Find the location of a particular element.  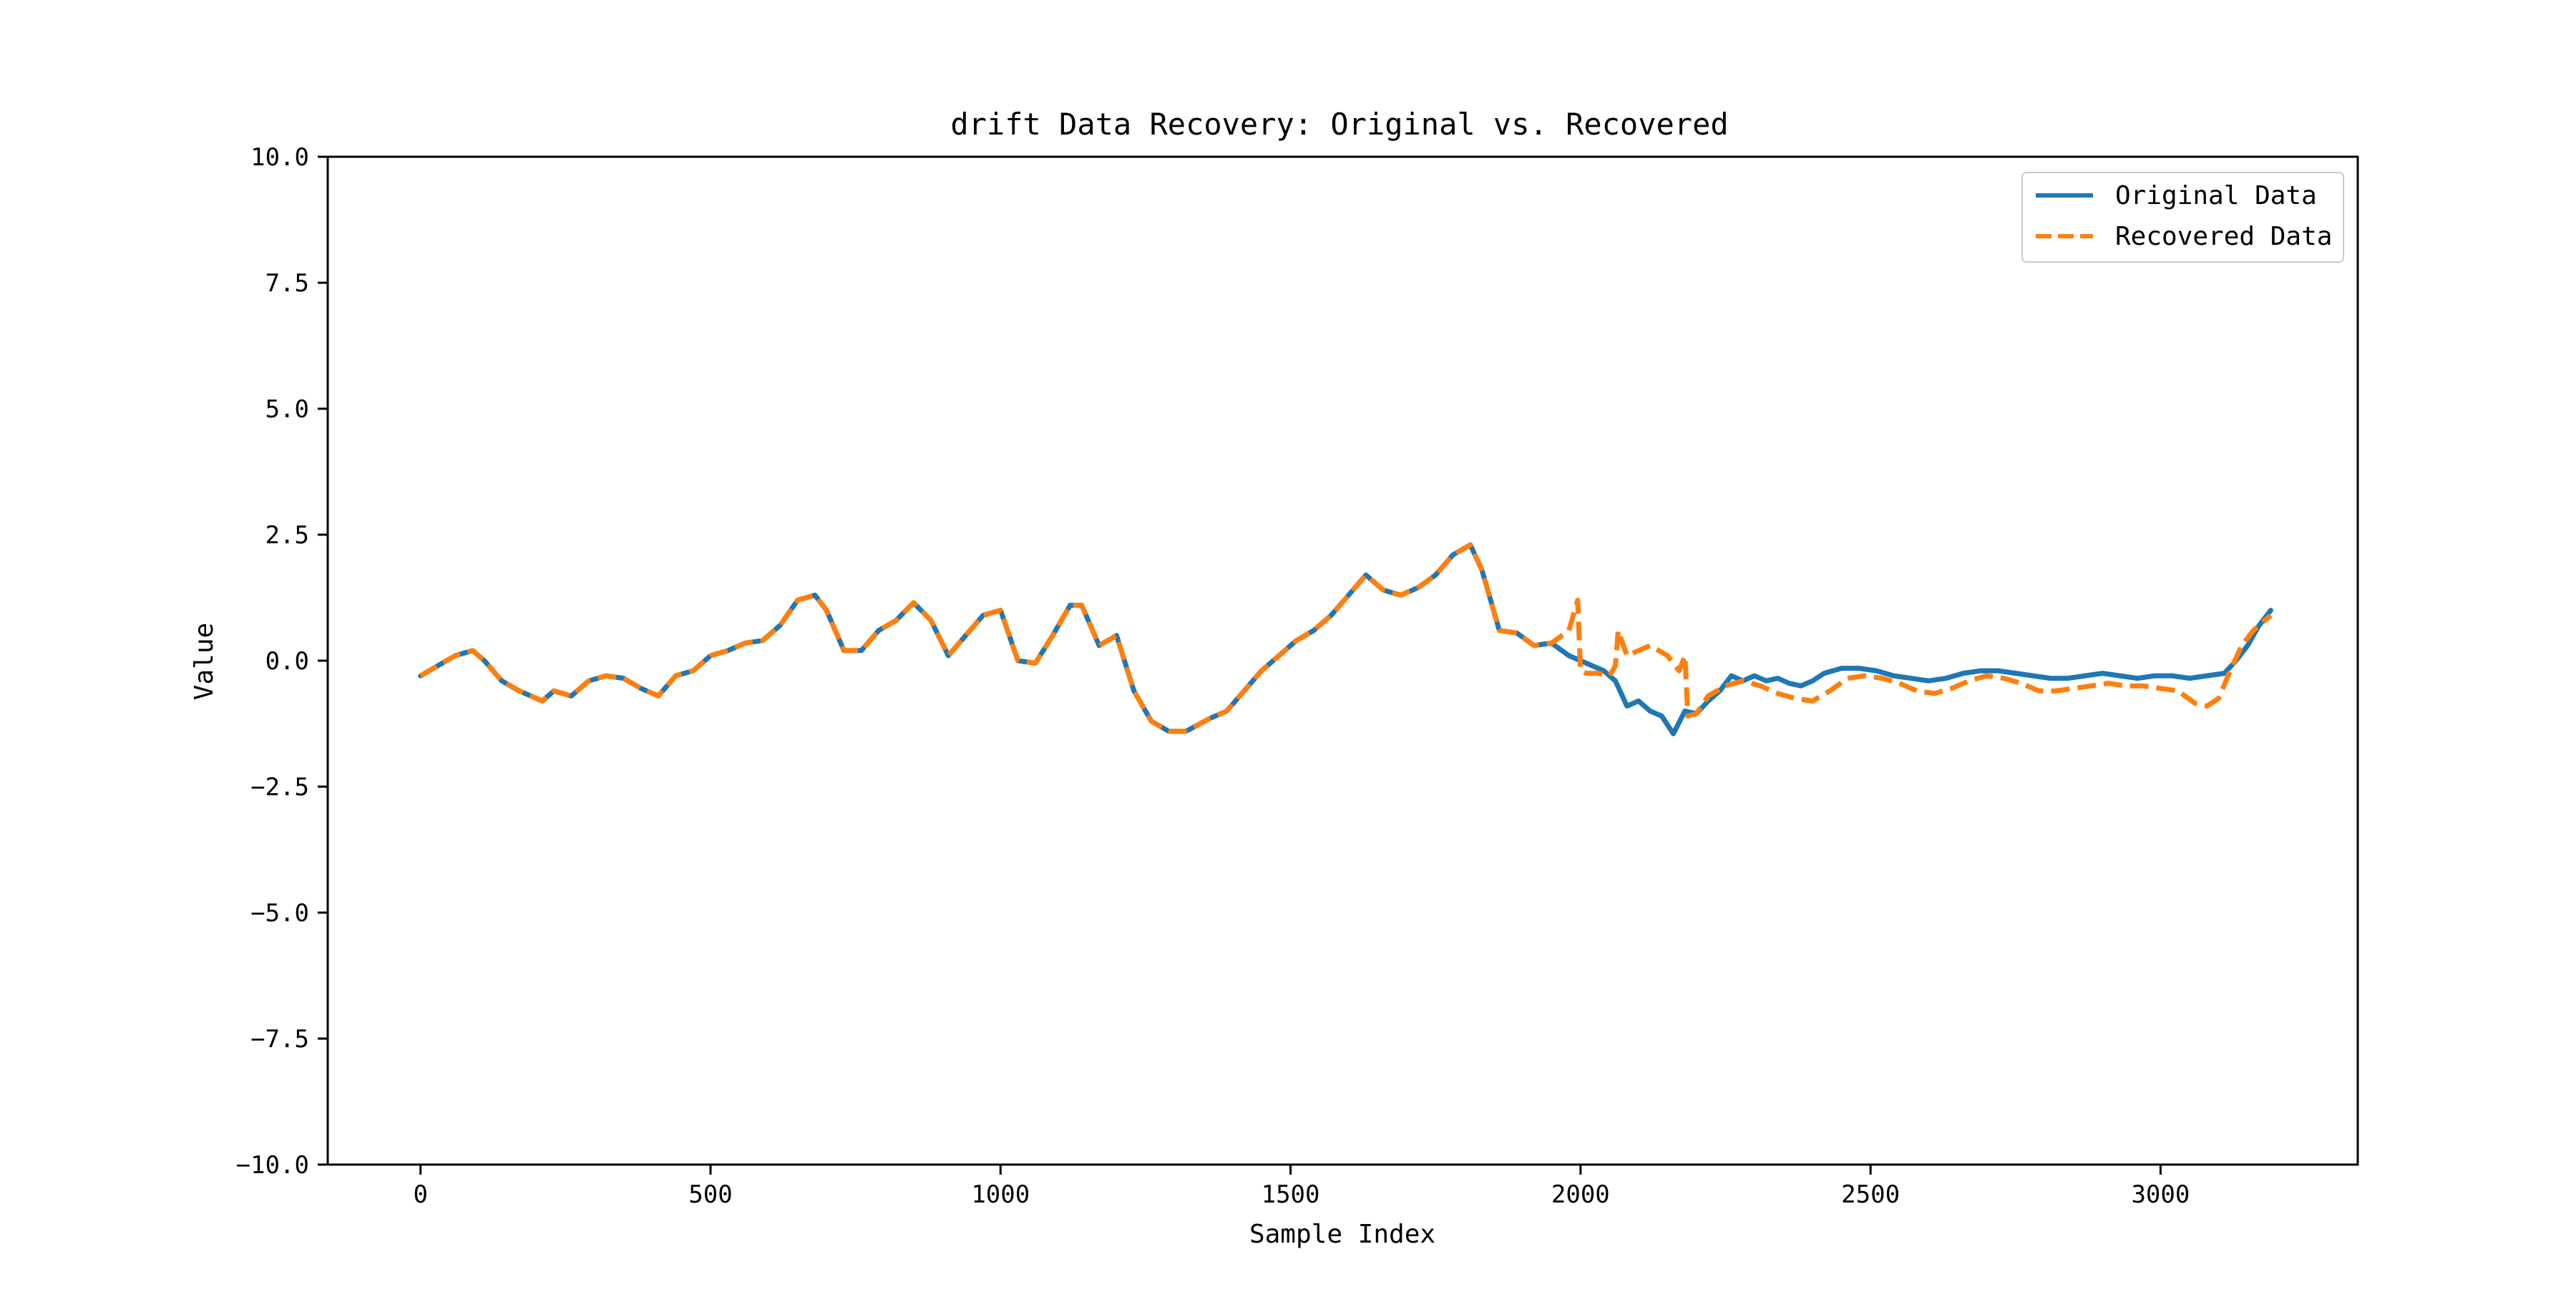

y-tick-label: 10.0 is located at coordinates (279, 157).